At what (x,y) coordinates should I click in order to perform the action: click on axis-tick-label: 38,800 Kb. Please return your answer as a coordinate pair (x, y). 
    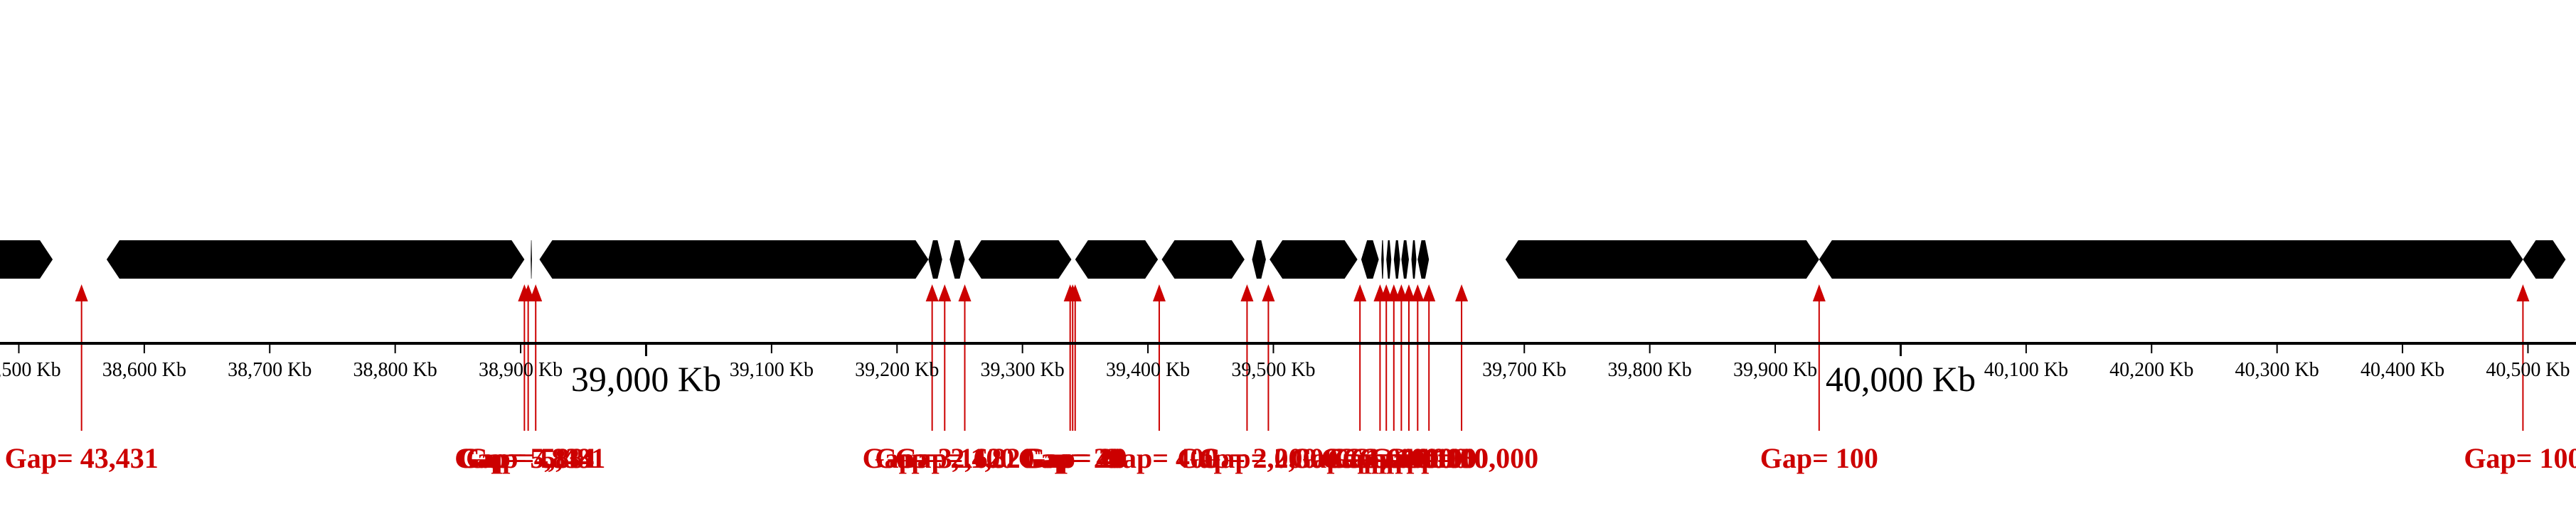
    Looking at the image, I should click on (395, 370).